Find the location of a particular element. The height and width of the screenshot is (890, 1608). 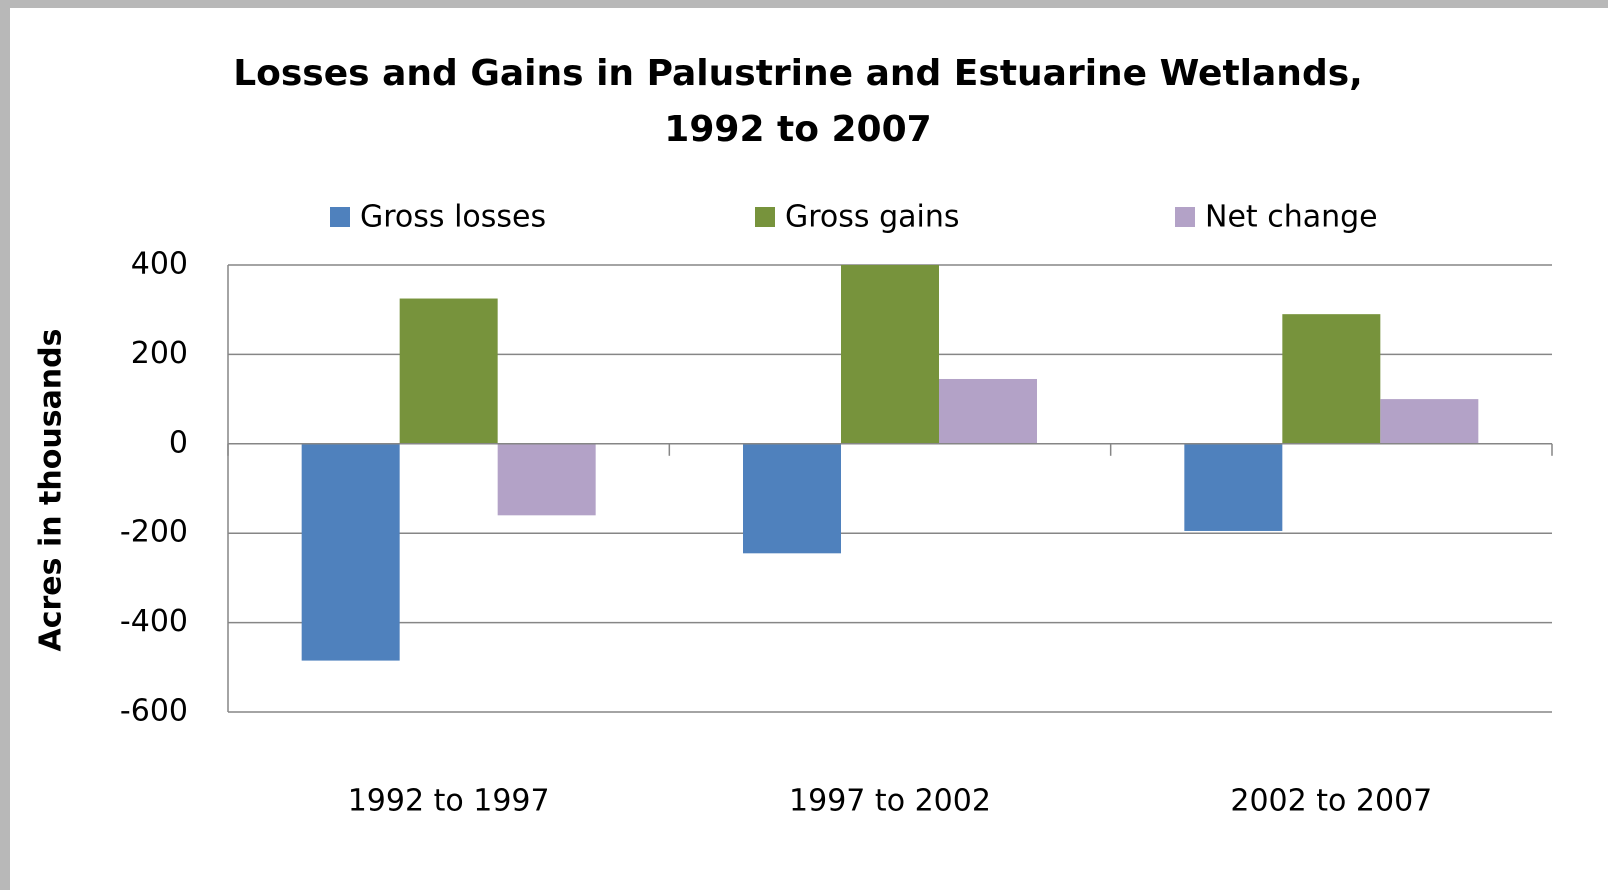

y-tick-label: 400 is located at coordinates (159, 264).